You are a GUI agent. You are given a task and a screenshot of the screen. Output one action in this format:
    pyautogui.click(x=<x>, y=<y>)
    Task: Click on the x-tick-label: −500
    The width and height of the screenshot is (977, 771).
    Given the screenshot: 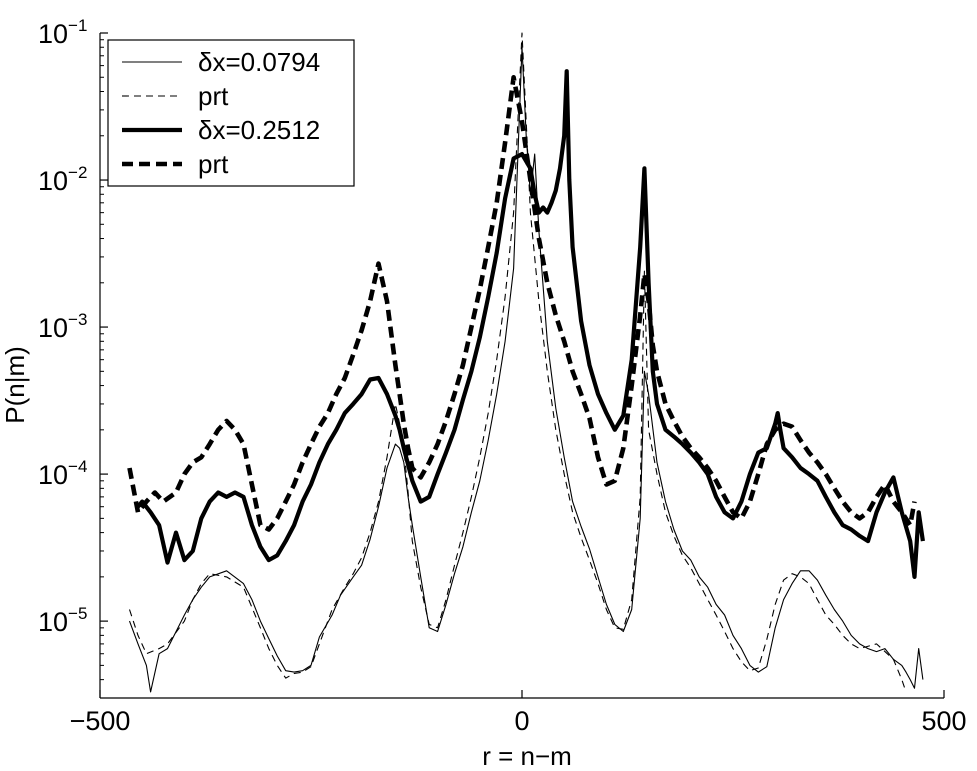 What is the action you would take?
    pyautogui.click(x=100, y=721)
    